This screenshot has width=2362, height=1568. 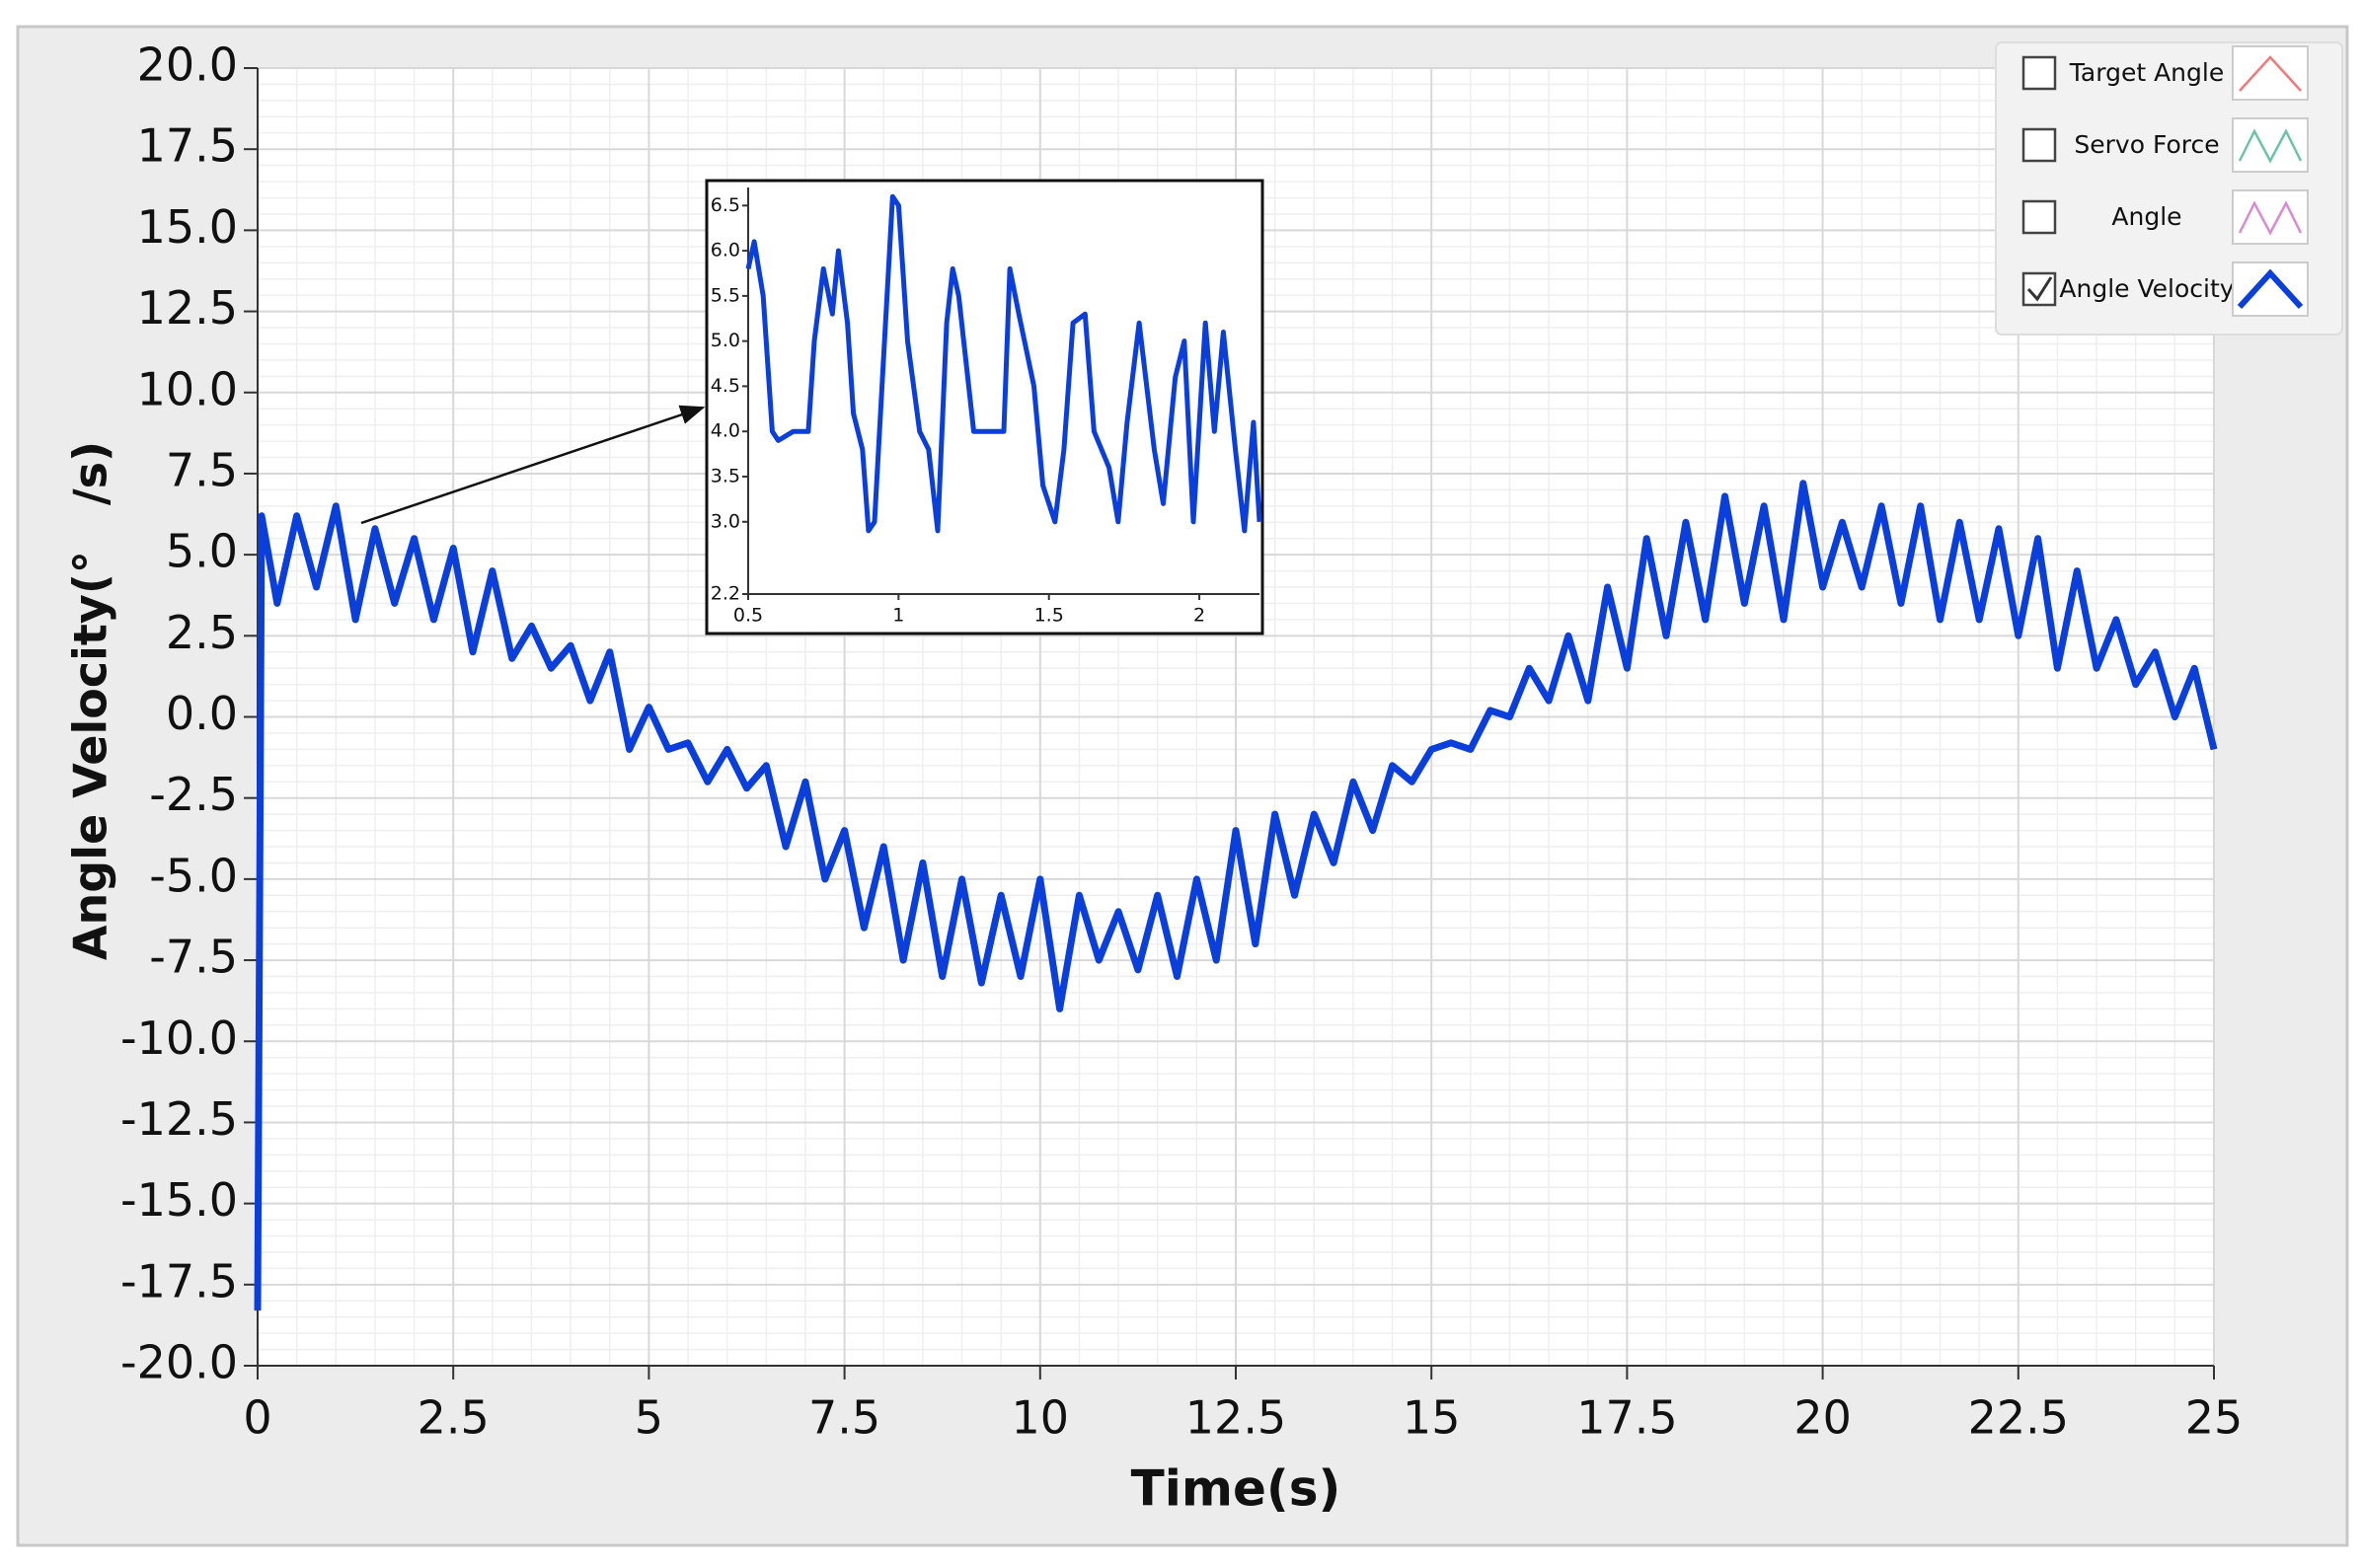 I want to click on y-tick-label: 2.2, so click(x=725, y=594).